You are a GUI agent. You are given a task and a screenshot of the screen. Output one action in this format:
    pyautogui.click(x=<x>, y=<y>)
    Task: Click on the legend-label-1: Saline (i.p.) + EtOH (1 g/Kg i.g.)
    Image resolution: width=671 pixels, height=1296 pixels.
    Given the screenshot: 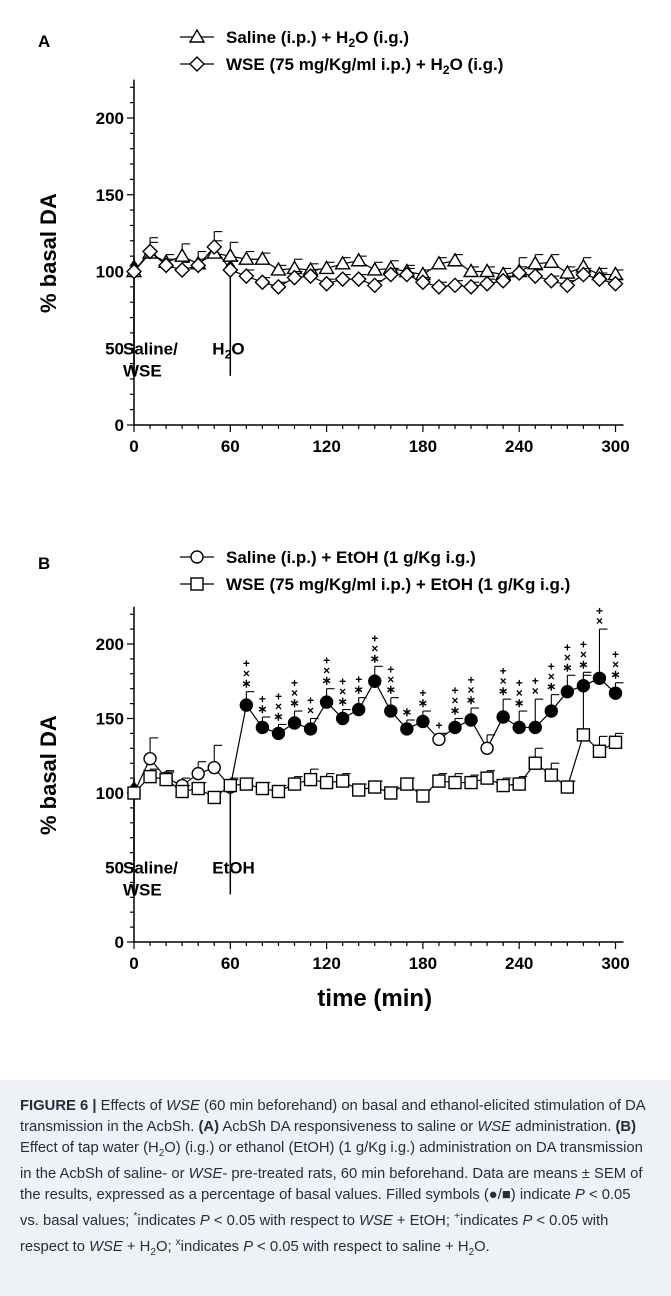 What is the action you would take?
    pyautogui.click(x=351, y=557)
    